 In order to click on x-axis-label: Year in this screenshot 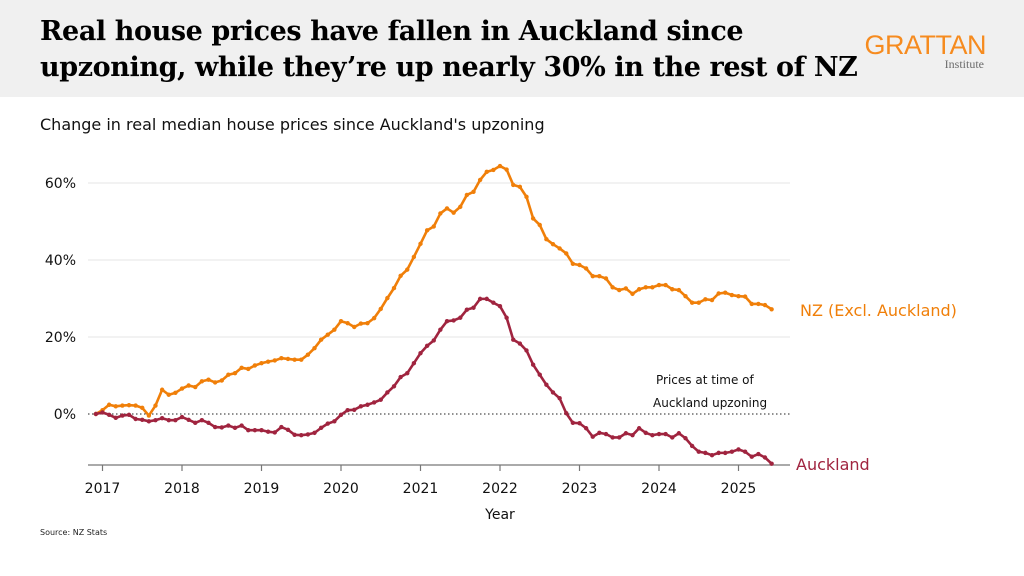, I will do `click(499, 515)`.